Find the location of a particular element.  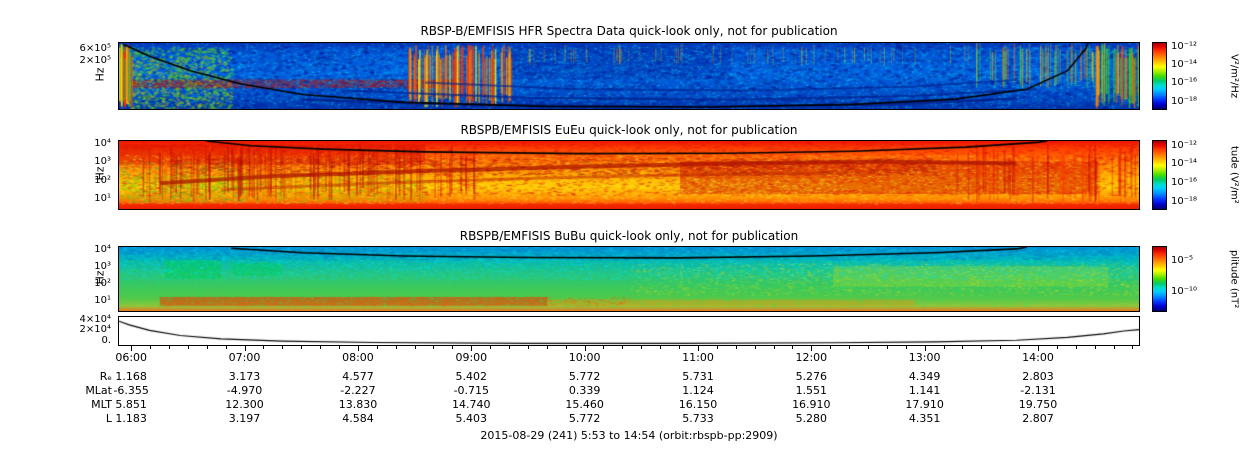

ephemeris-row-label: MLat is located at coordinates (98, 390).